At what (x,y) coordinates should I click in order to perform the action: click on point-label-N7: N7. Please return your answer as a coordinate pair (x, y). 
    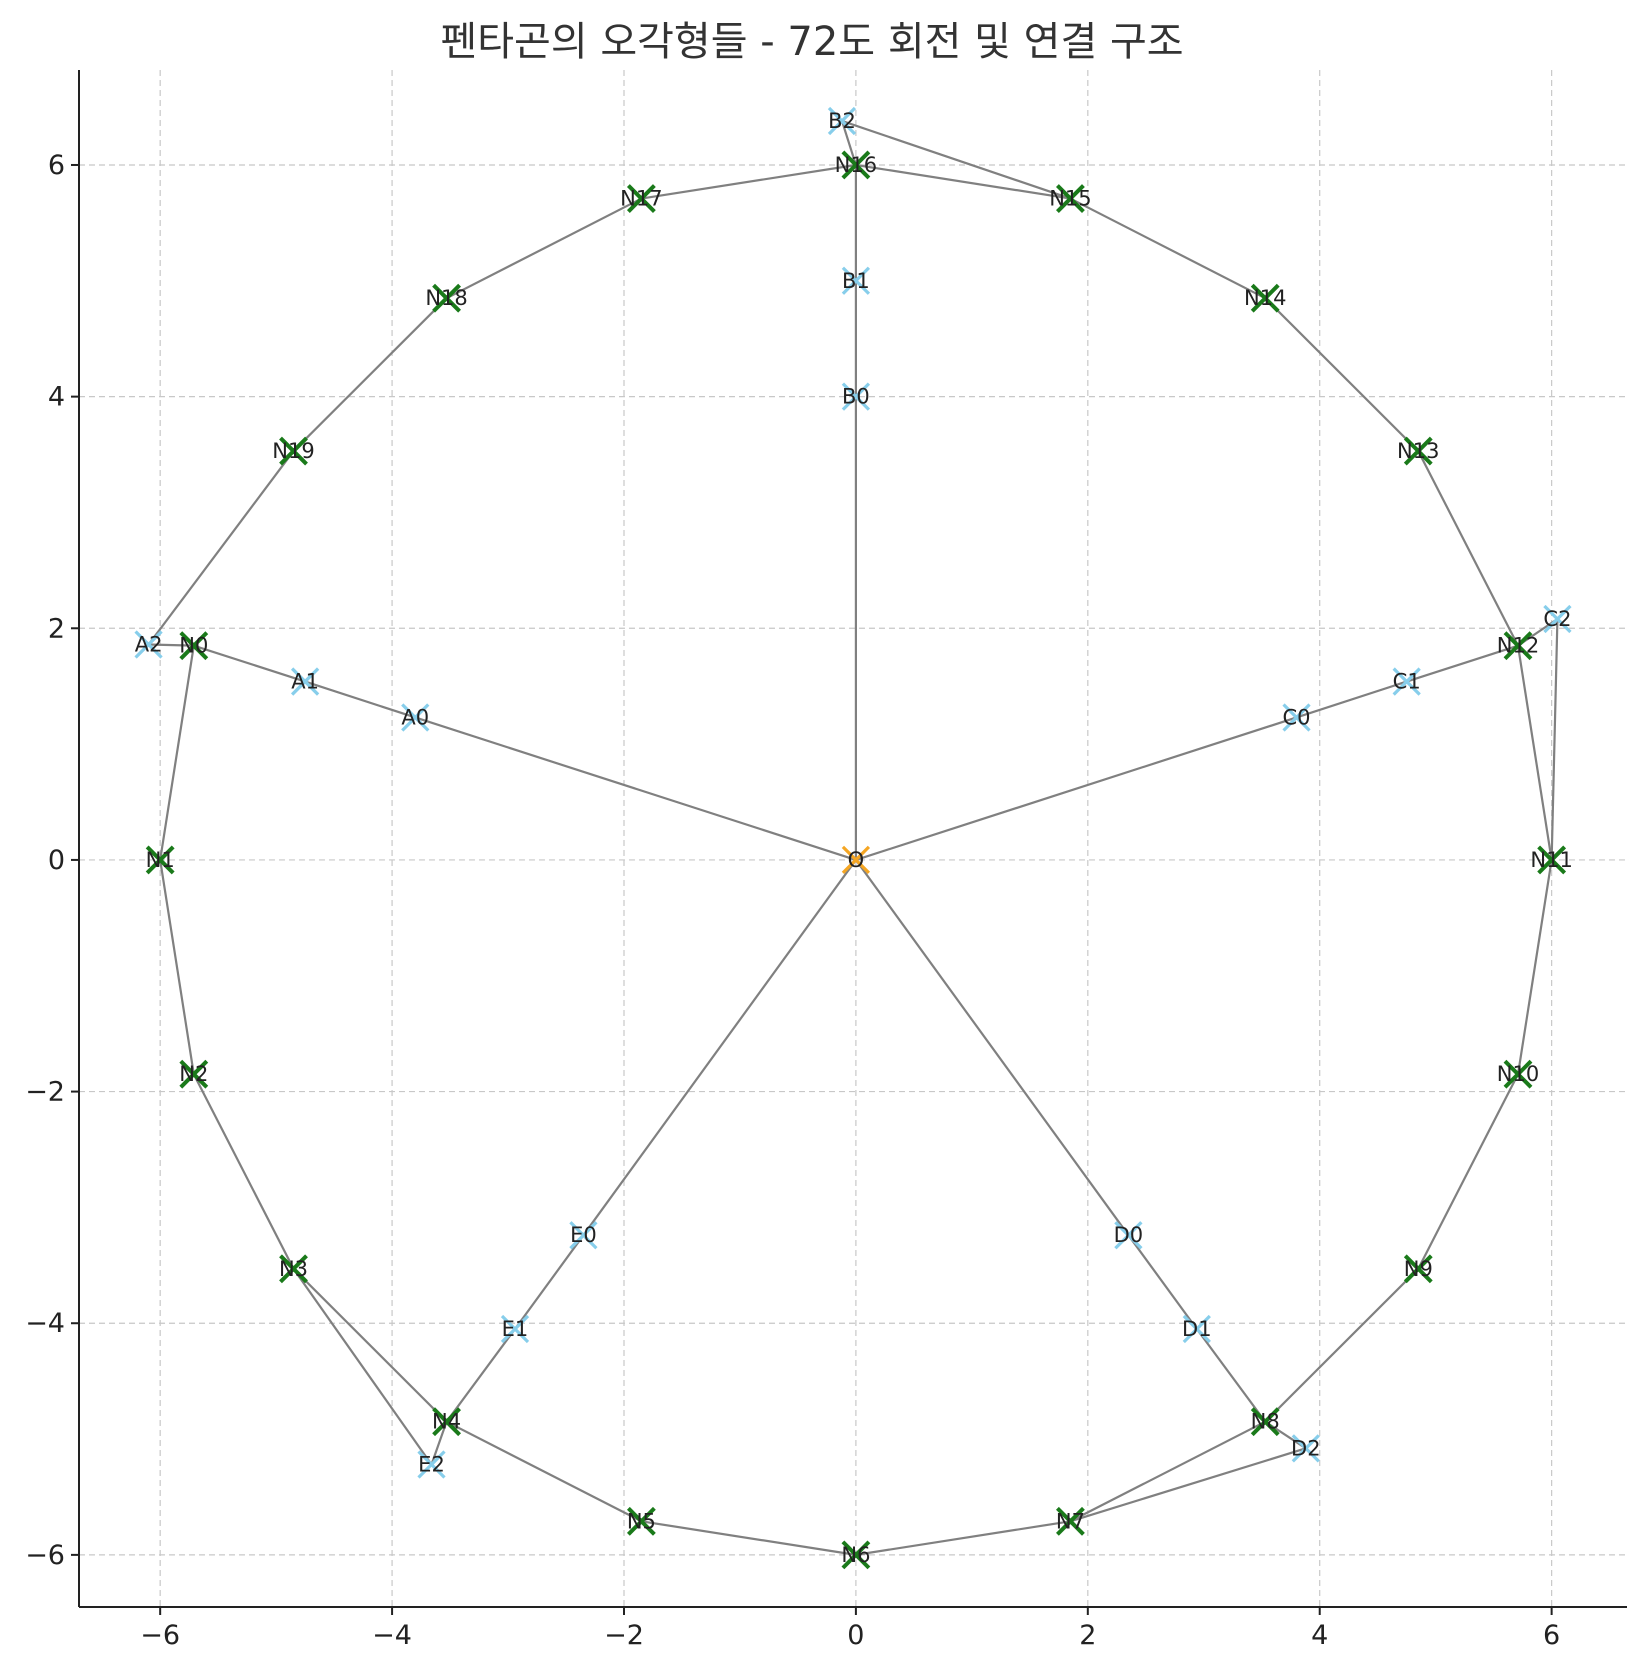
    Looking at the image, I should click on (1070, 1521).